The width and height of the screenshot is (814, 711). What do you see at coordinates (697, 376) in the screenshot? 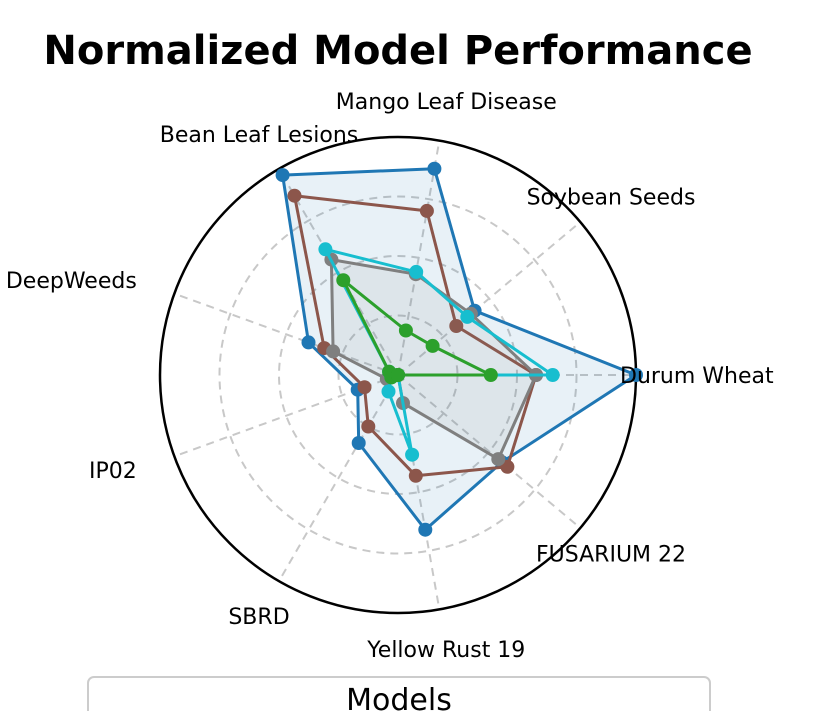
I see `axis-label-1: Durum Wheat` at bounding box center [697, 376].